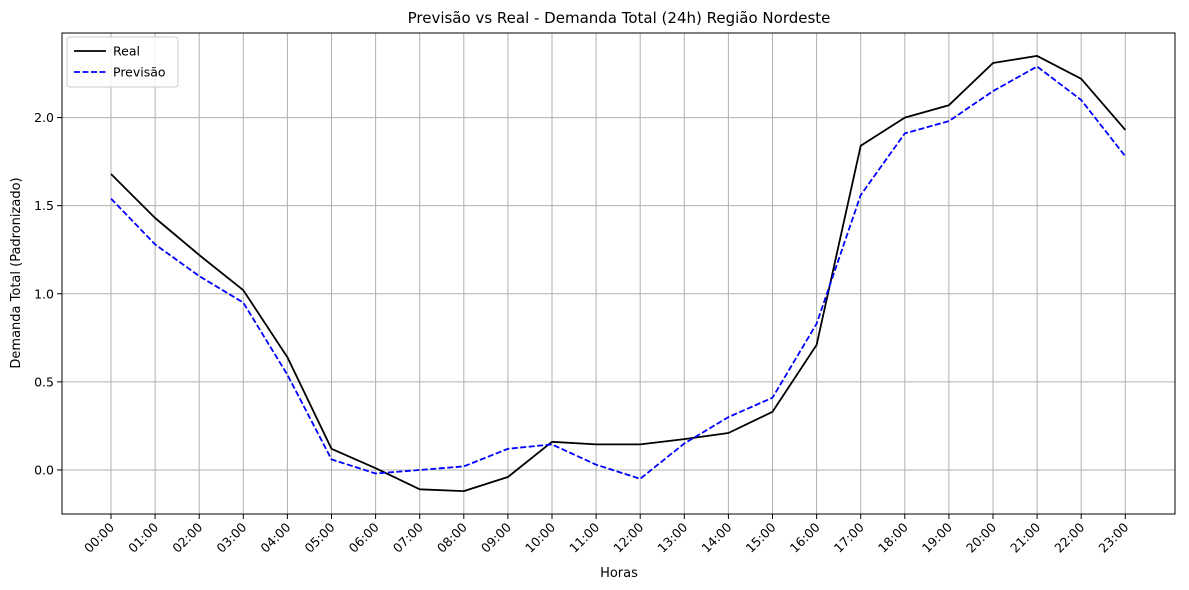 The image size is (1189, 590). I want to click on x-tick-label: 19:00, so click(937, 537).